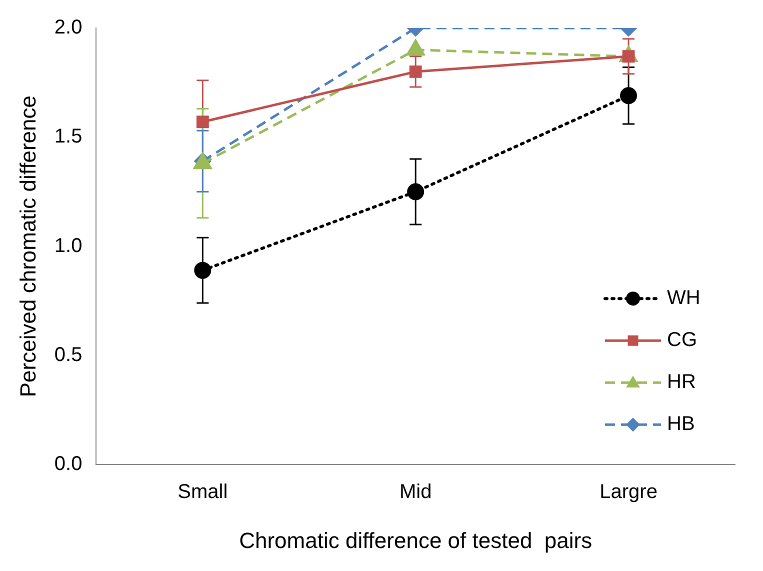 The image size is (763, 571). Describe the element at coordinates (203, 492) in the screenshot. I see `x-tick-label: Small` at that location.